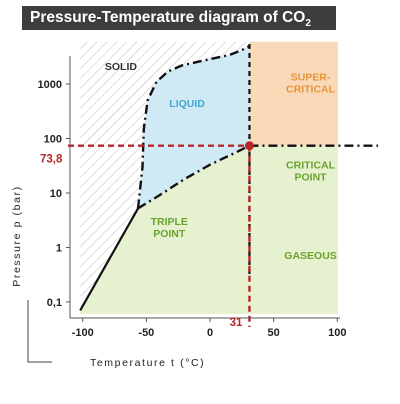 The width and height of the screenshot is (400, 404). Describe the element at coordinates (54, 303) in the screenshot. I see `y-tick-label: 0,1` at that location.